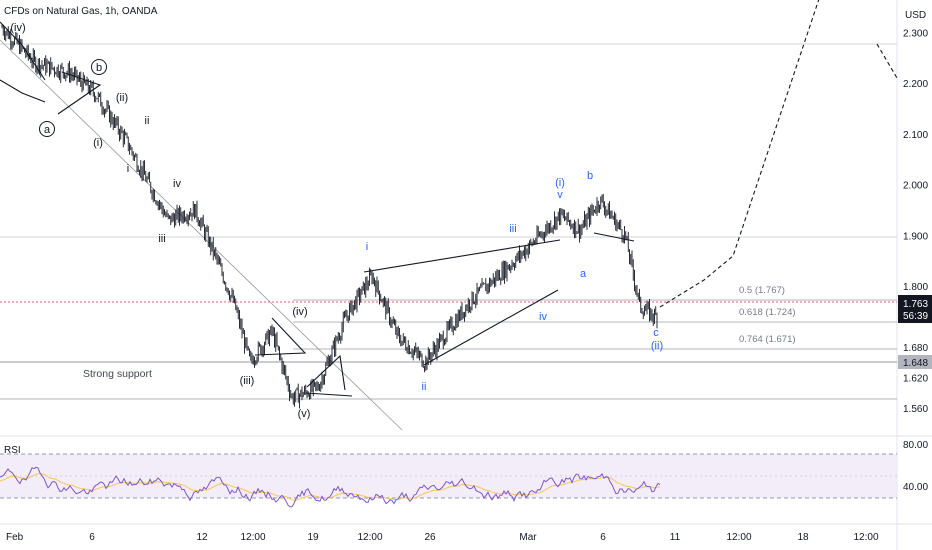 The width and height of the screenshot is (932, 550). I want to click on chart-title: CFDs on Natural Gas, 1h, OANDA, so click(81, 11).